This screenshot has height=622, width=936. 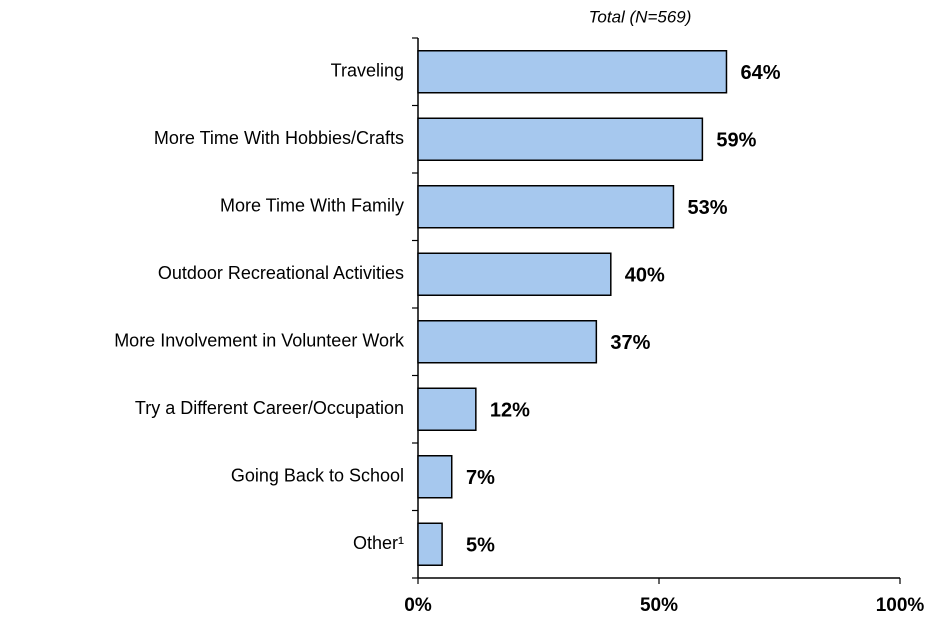 I want to click on value-label: 59%, so click(x=736, y=141).